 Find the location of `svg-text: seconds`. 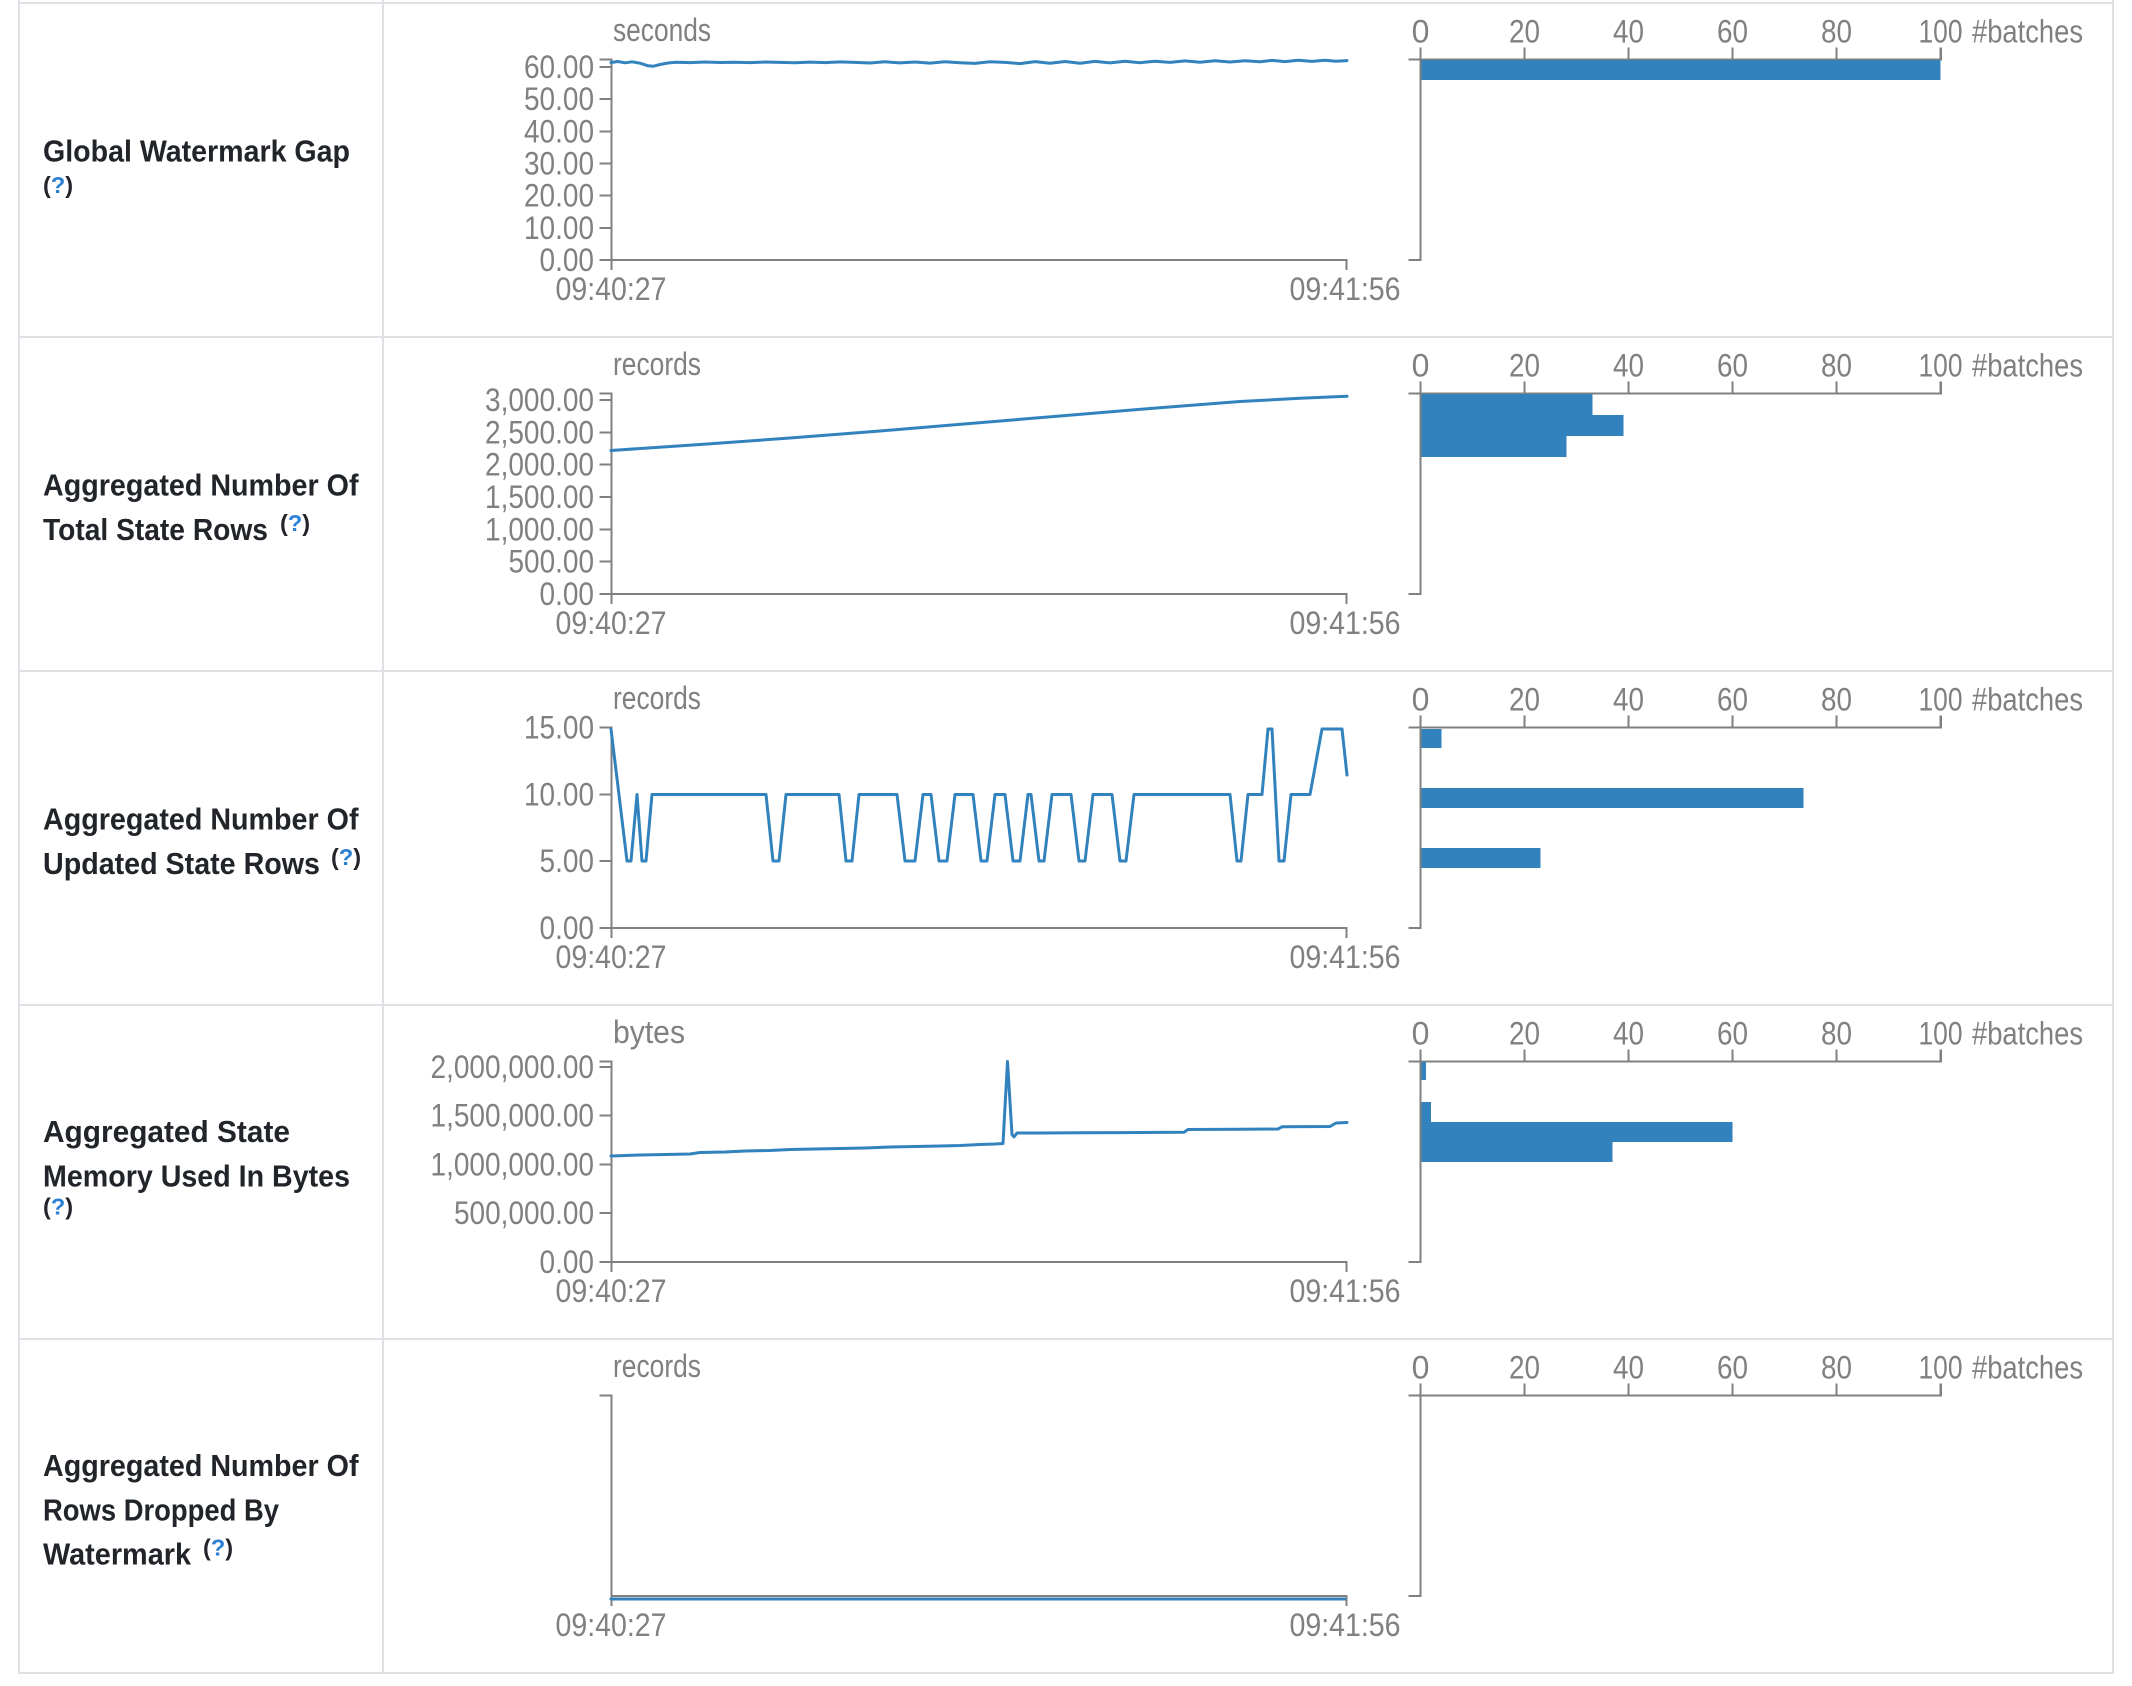

svg-text: seconds is located at coordinates (662, 30).